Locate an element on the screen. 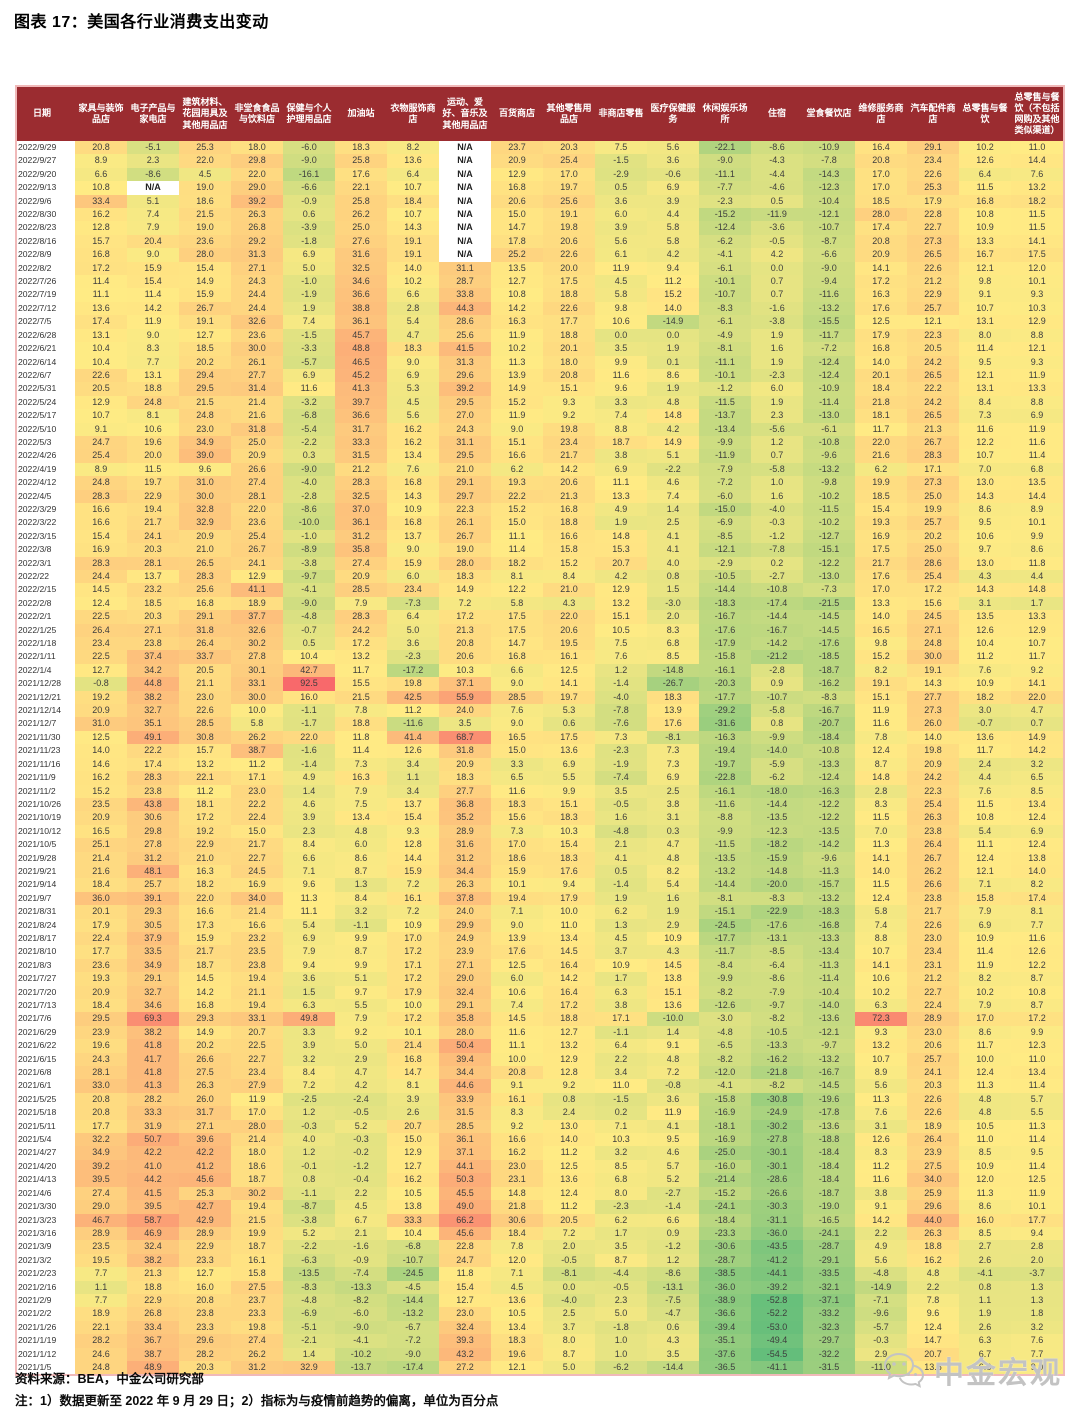 Image resolution: width=1080 pixels, height=1416 pixels. heatmap-cell: 11.1 is located at coordinates (985, 845).